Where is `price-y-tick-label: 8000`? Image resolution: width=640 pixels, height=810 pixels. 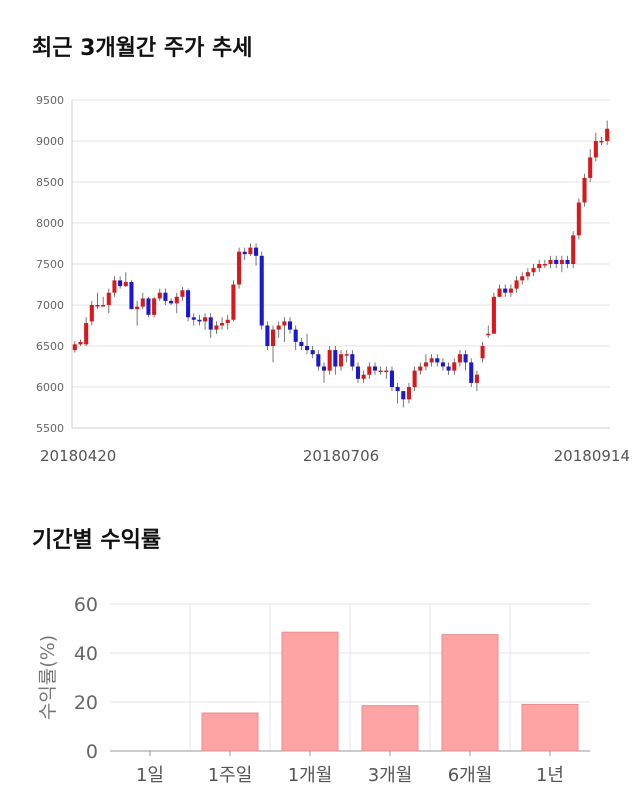
price-y-tick-label: 8000 is located at coordinates (50, 223).